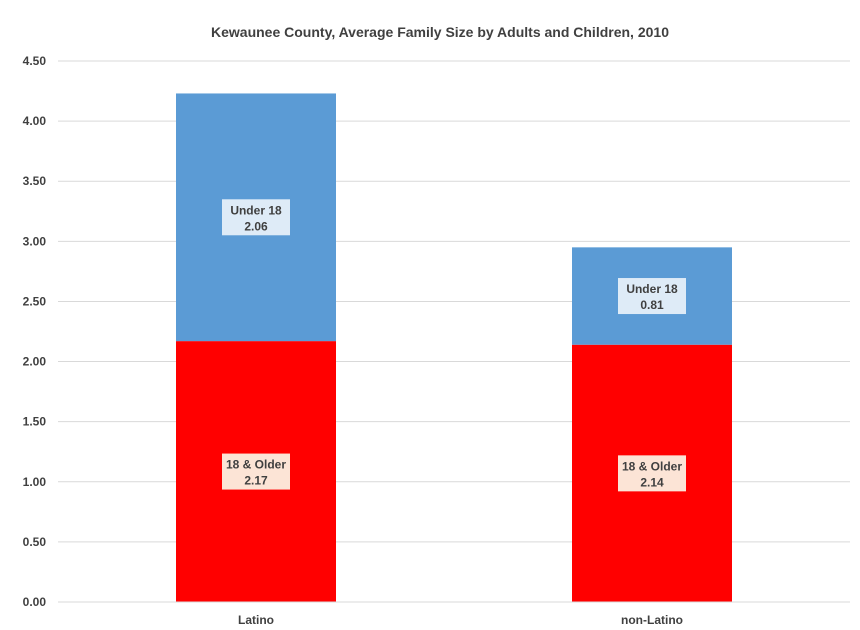  What do you see at coordinates (652, 620) in the screenshot?
I see `x-tick-label: non-Latino` at bounding box center [652, 620].